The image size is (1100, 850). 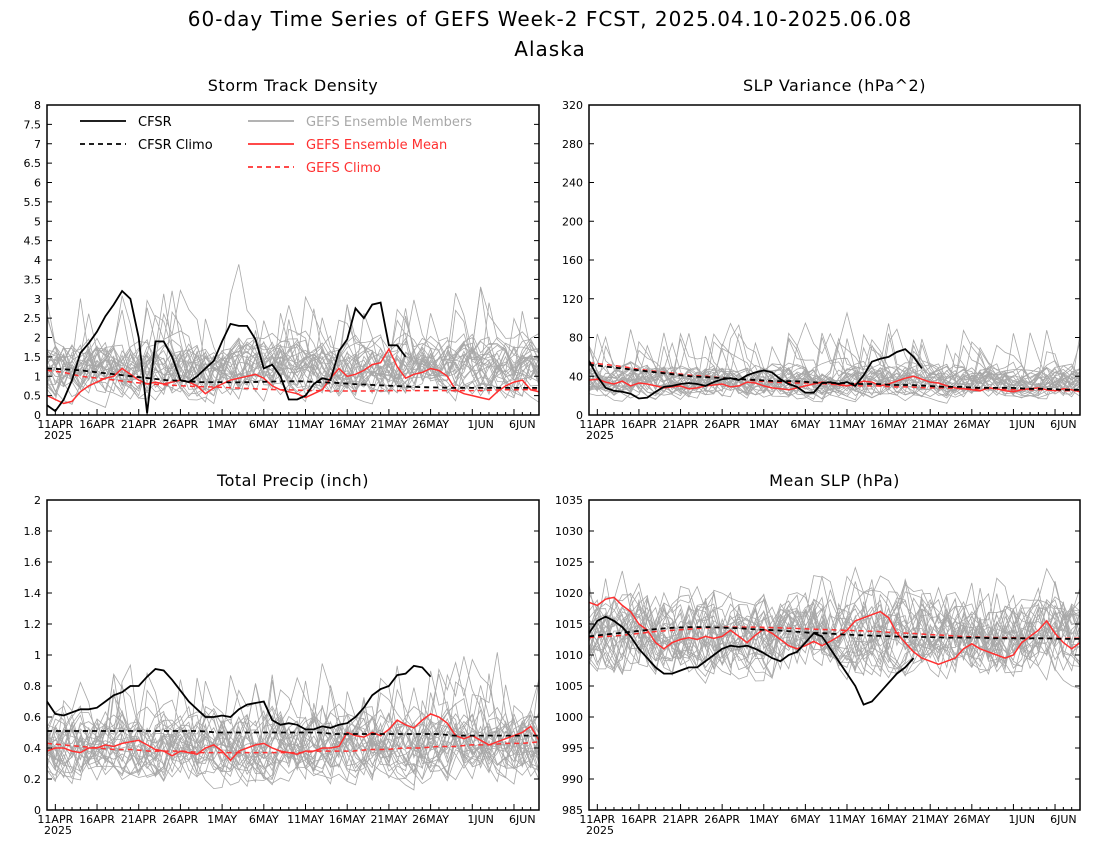 What do you see at coordinates (572, 105) in the screenshot?
I see `y-tick-label: 320` at bounding box center [572, 105].